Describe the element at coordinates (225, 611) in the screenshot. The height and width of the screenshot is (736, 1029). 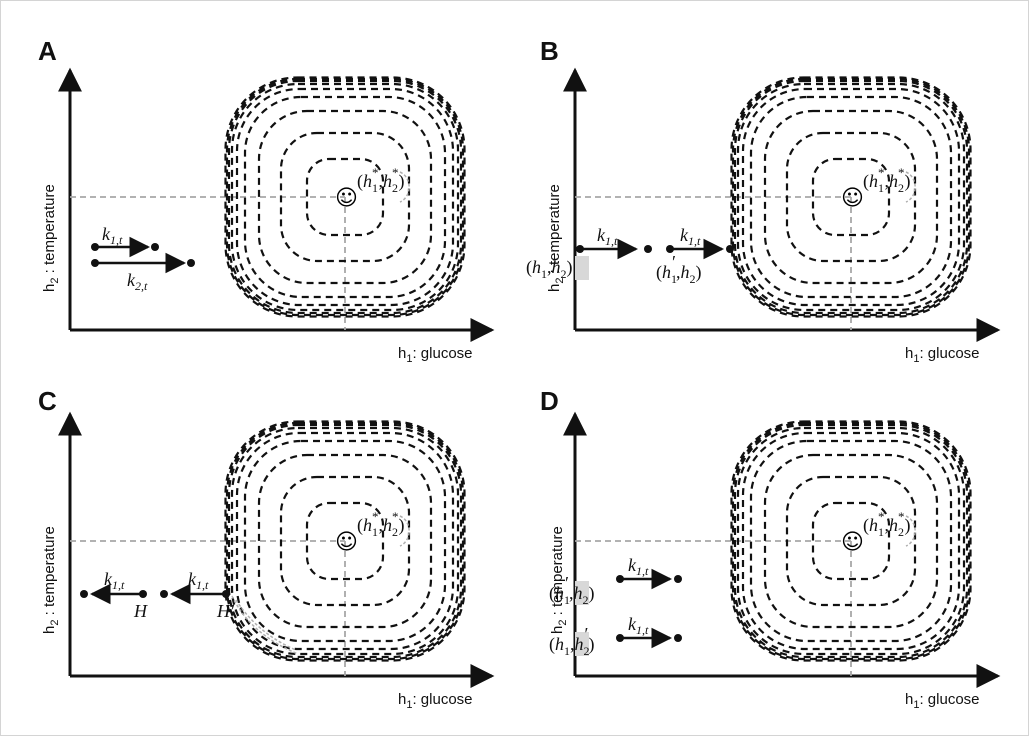
I see `state-label-H-prime: H′` at that location.